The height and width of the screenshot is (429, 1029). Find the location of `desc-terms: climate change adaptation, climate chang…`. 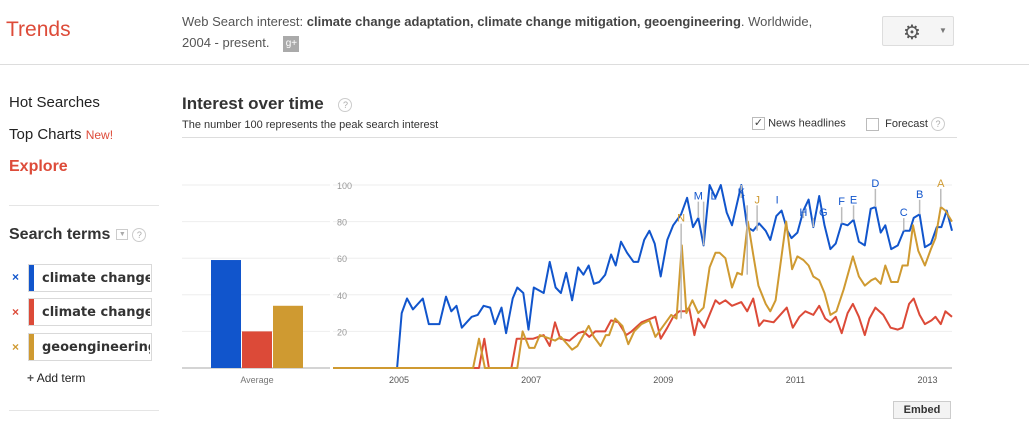

desc-terms: climate change adaptation, climate chang… is located at coordinates (523, 21).